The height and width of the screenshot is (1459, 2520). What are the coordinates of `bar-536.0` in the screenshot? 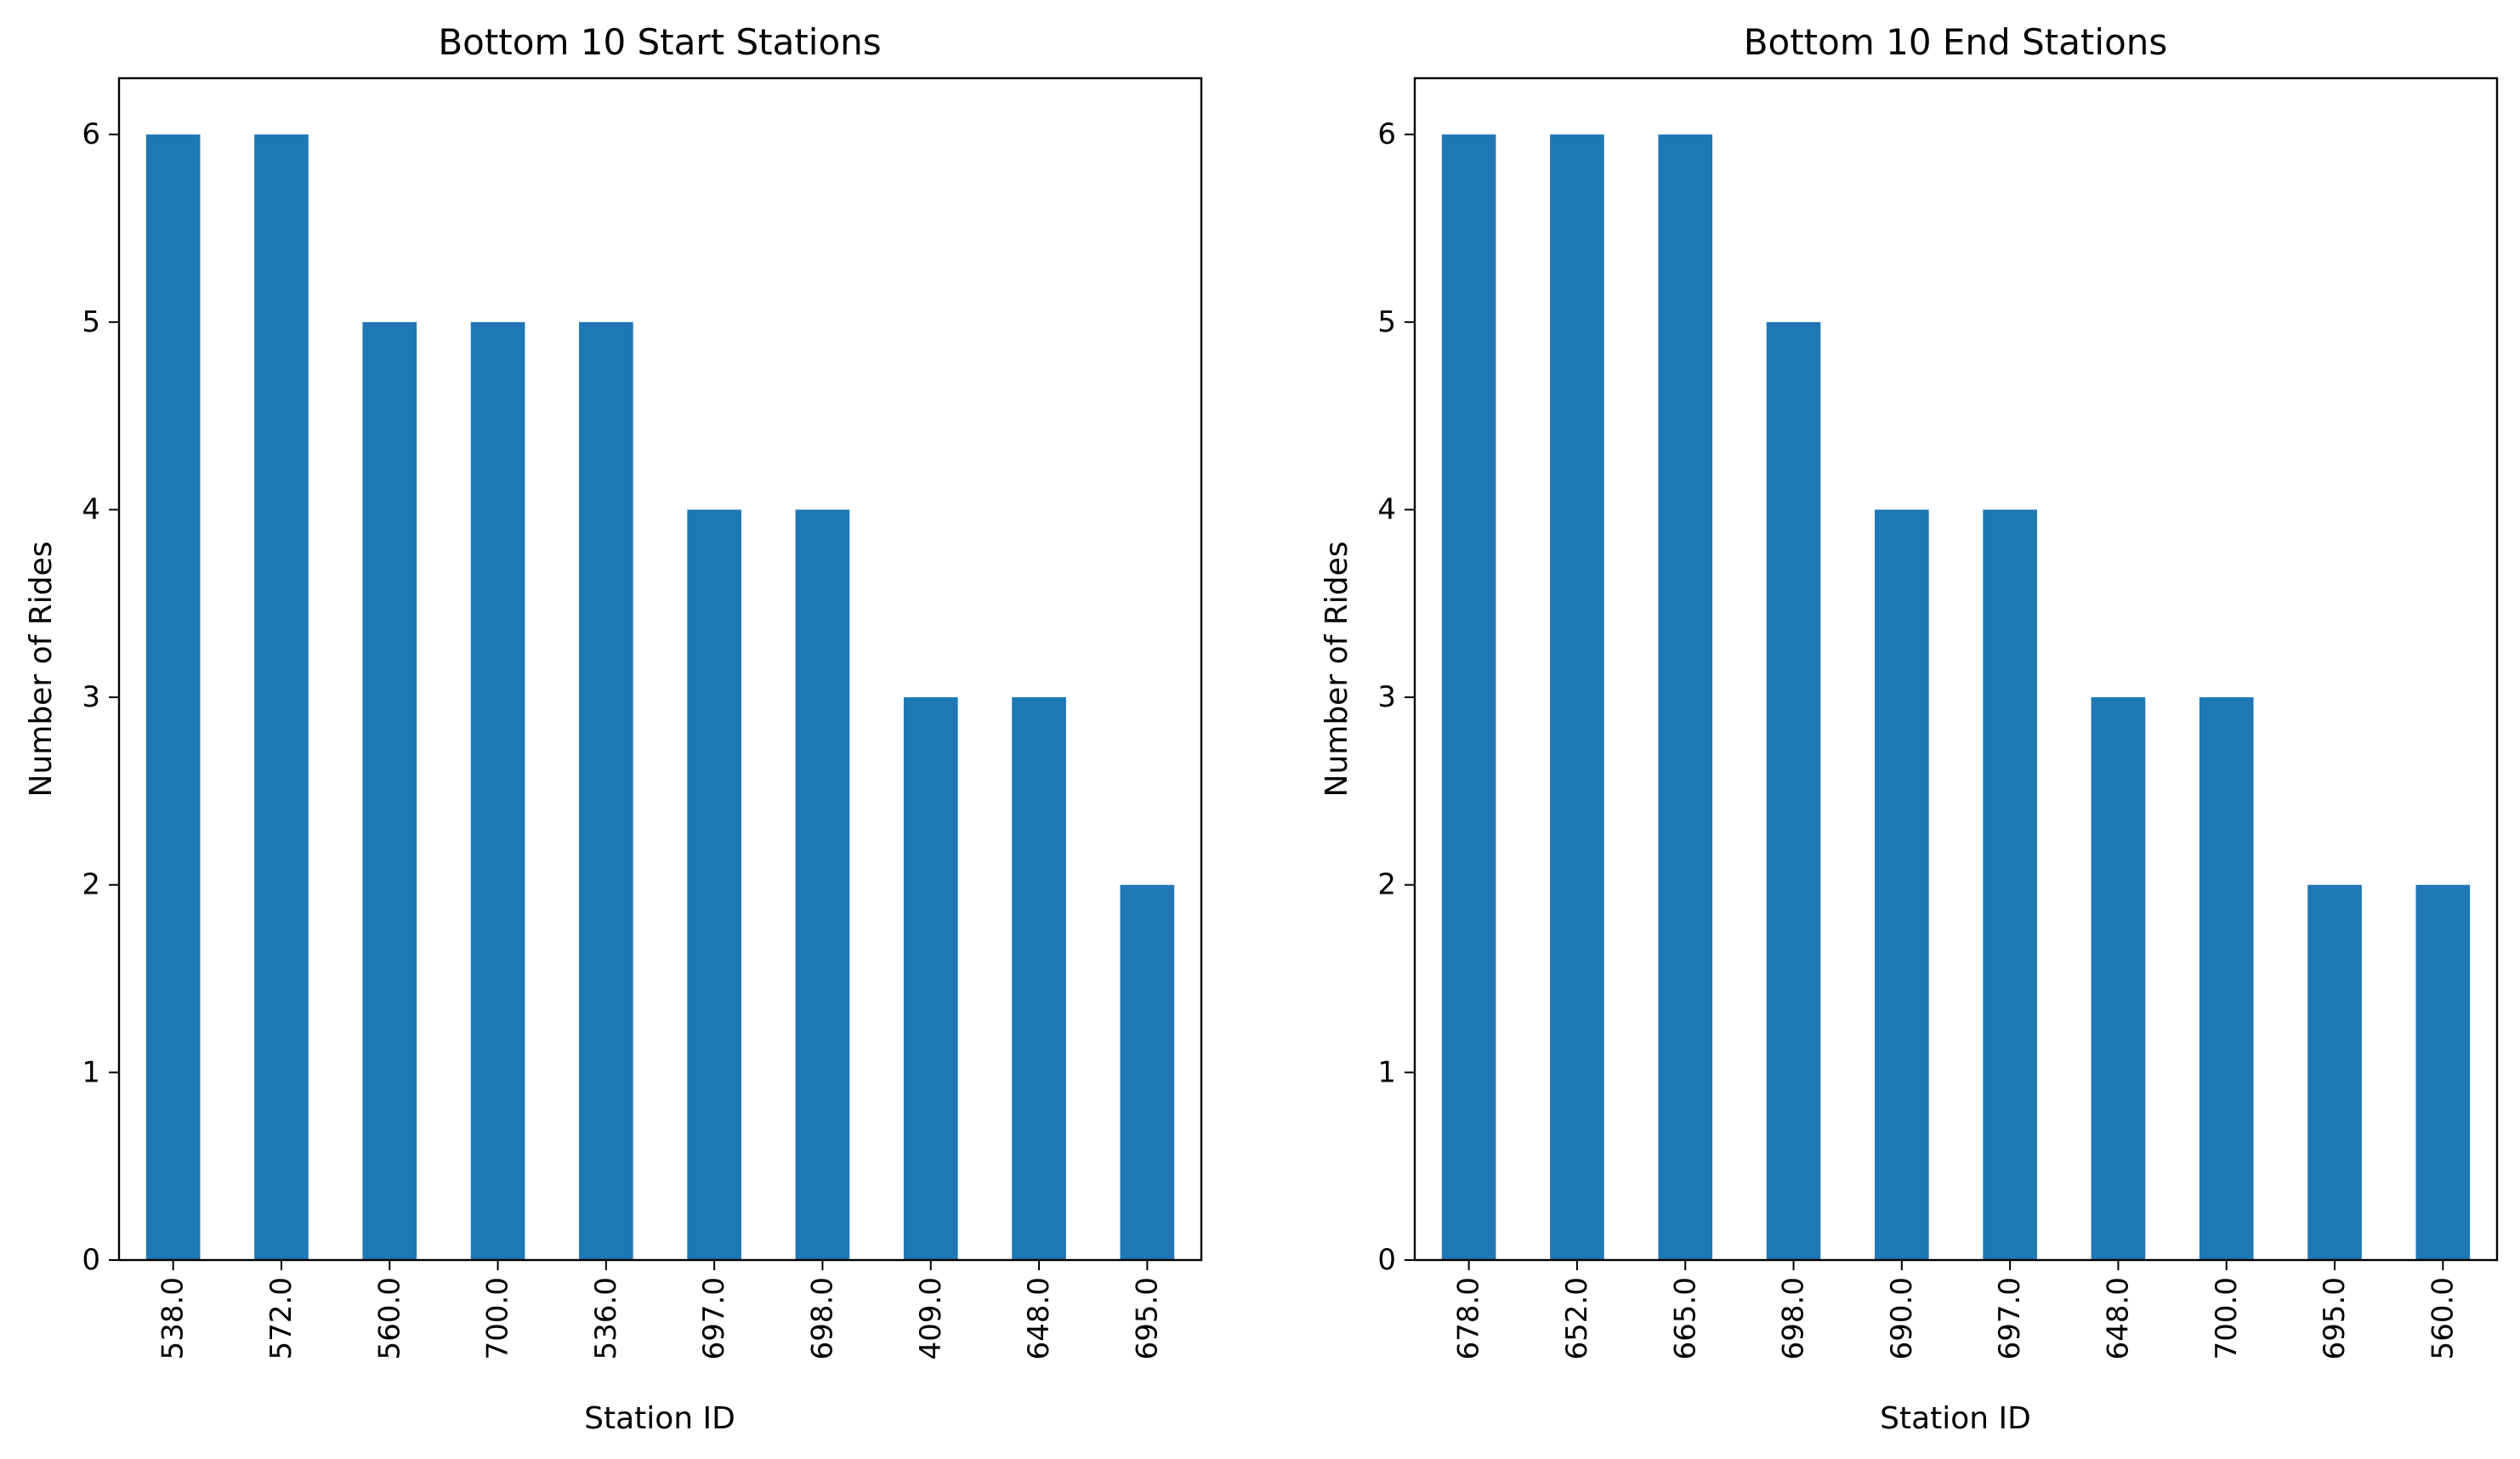 It's located at (606, 791).